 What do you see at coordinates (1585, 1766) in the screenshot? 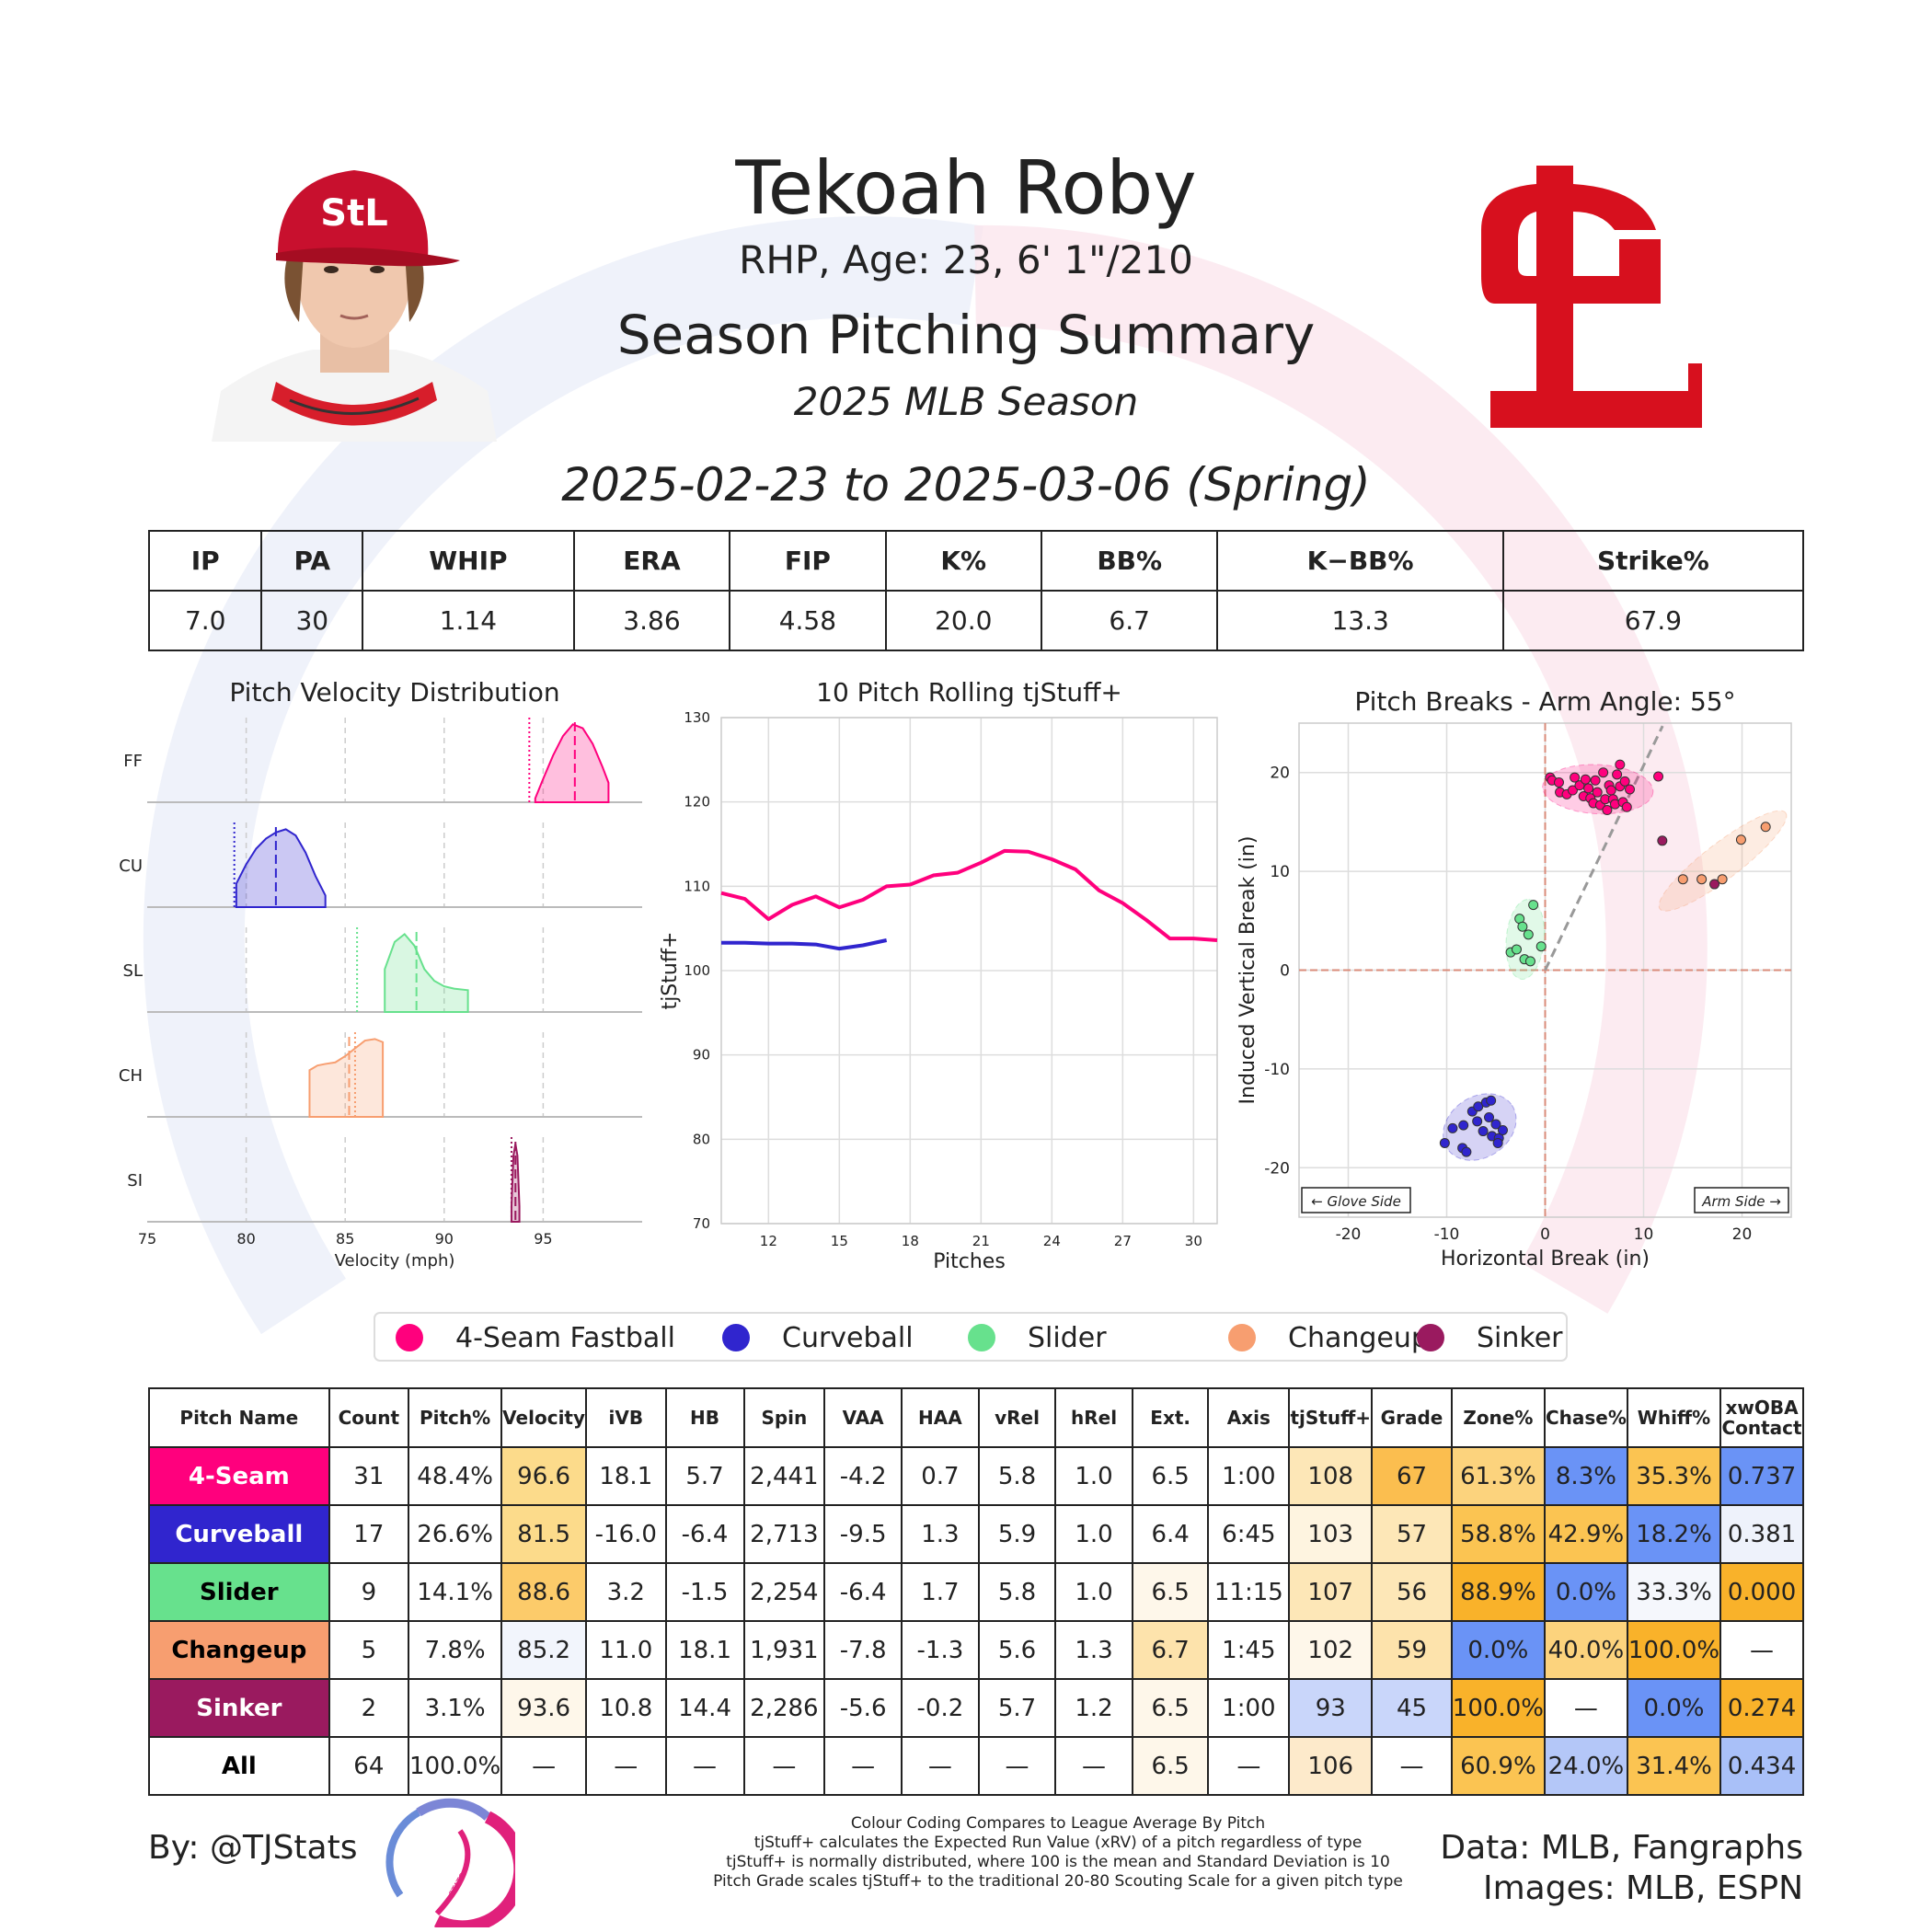
I see `pitch-metric-cell: 24.0%` at bounding box center [1585, 1766].